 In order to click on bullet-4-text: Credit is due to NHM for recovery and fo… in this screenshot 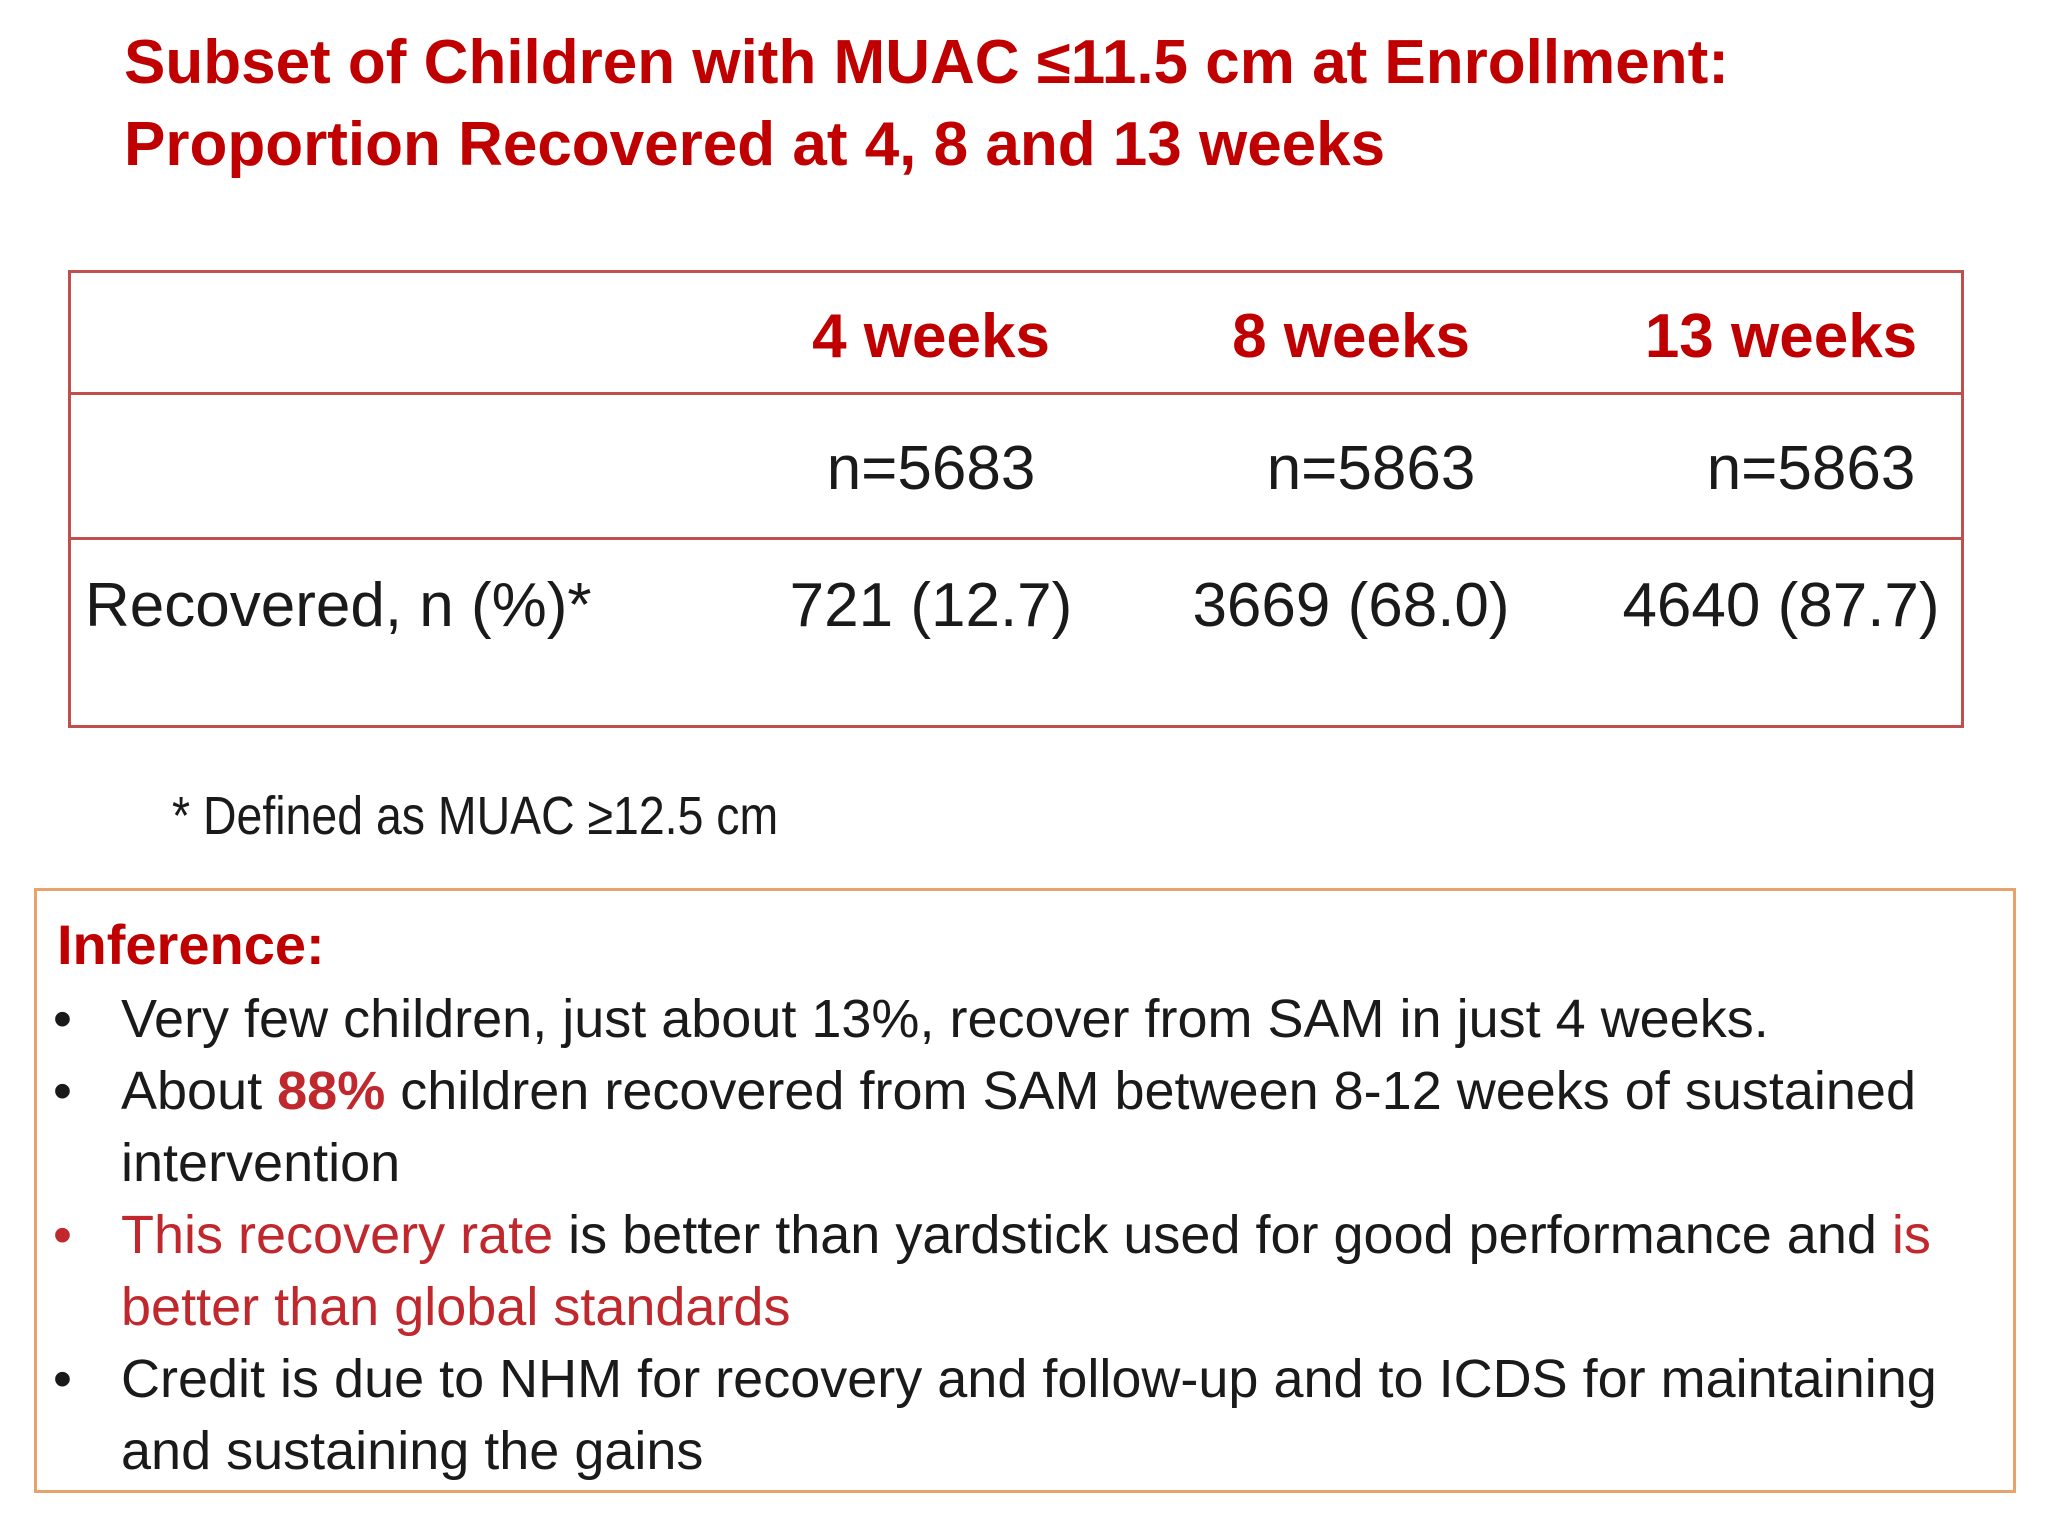, I will do `click(1029, 1415)`.